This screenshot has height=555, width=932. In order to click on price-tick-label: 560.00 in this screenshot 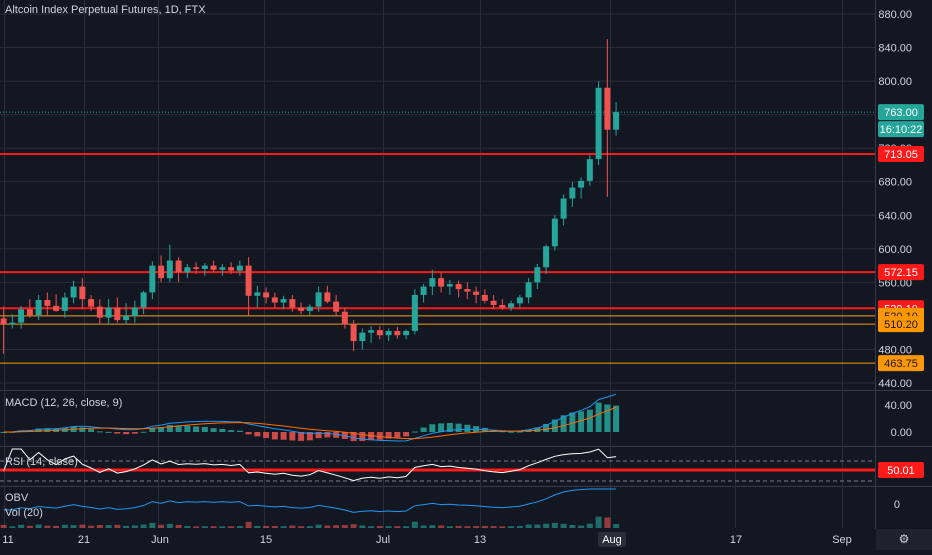, I will do `click(895, 283)`.